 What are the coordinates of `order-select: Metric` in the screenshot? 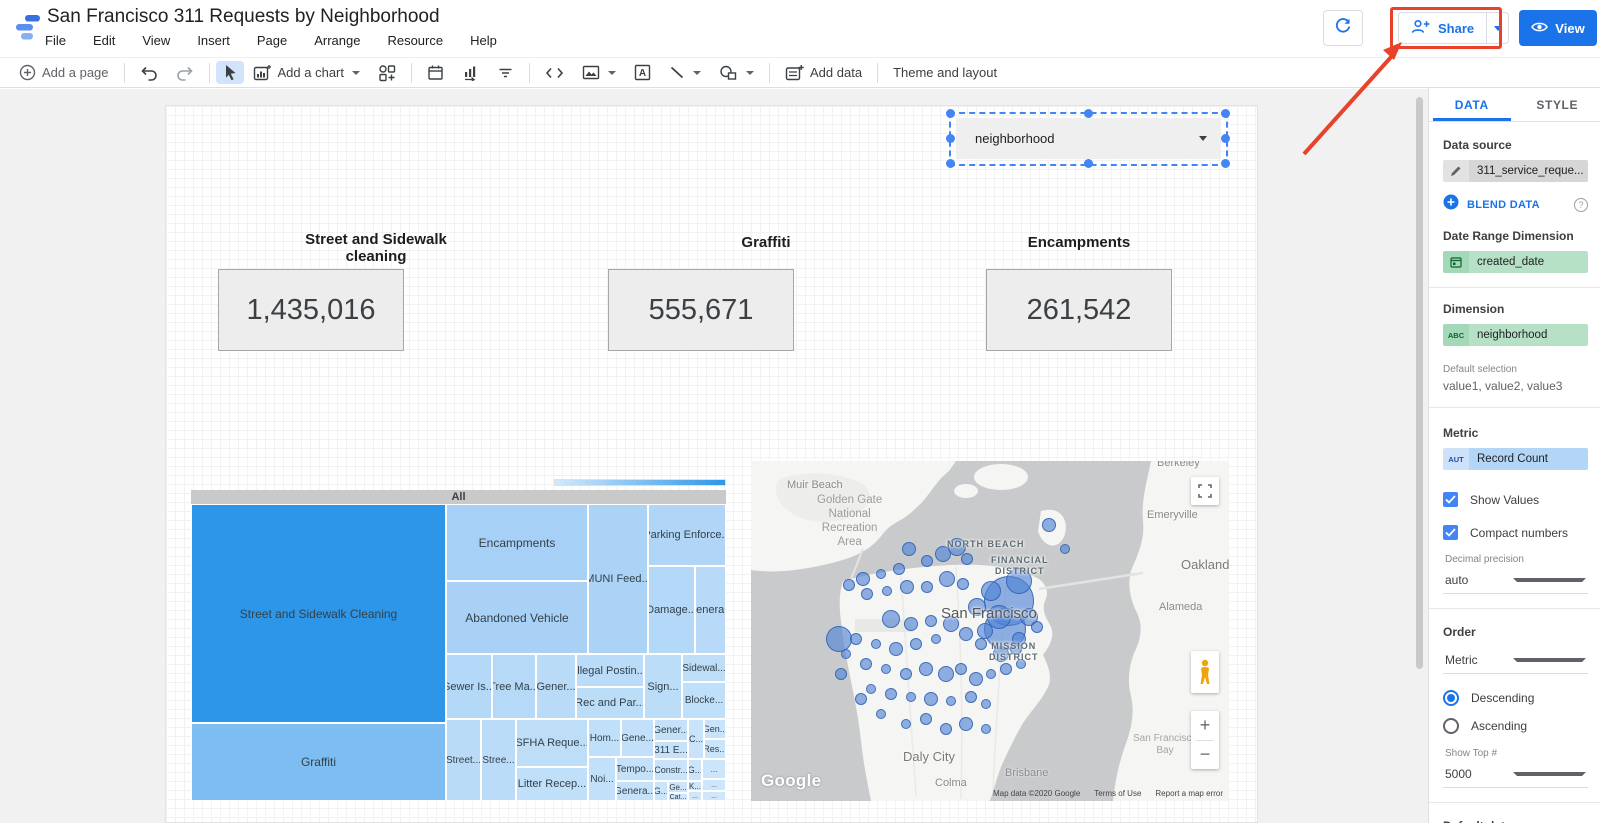 It's located at (1515, 661).